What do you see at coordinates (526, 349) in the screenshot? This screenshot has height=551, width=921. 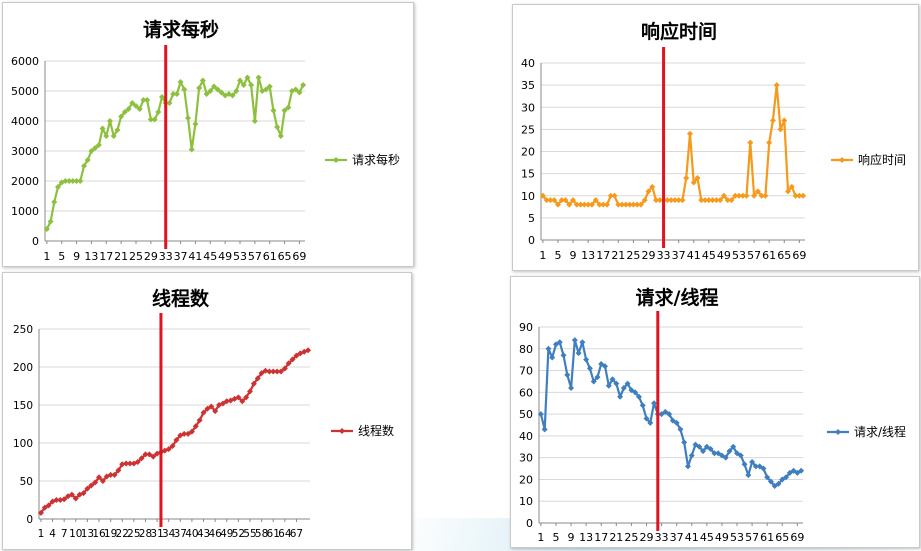 I see `y-tick-label: 80` at bounding box center [526, 349].